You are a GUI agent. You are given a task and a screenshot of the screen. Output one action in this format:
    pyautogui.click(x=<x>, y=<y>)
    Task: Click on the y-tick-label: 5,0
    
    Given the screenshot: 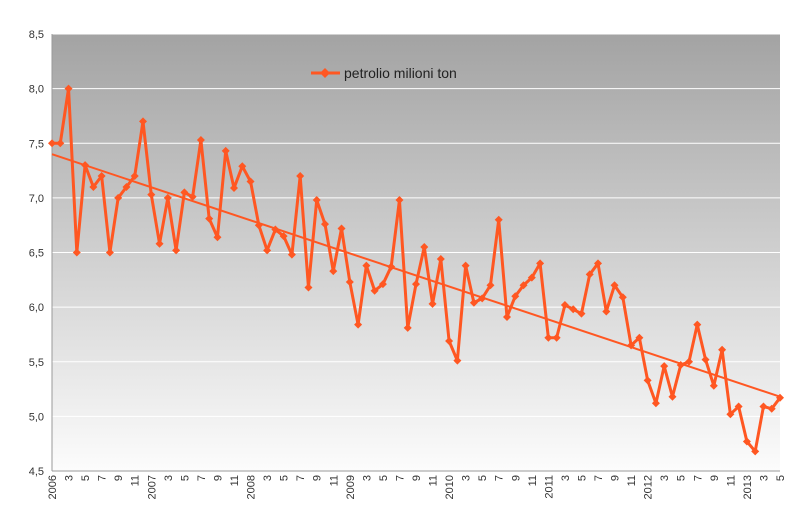 What is the action you would take?
    pyautogui.click(x=36, y=417)
    